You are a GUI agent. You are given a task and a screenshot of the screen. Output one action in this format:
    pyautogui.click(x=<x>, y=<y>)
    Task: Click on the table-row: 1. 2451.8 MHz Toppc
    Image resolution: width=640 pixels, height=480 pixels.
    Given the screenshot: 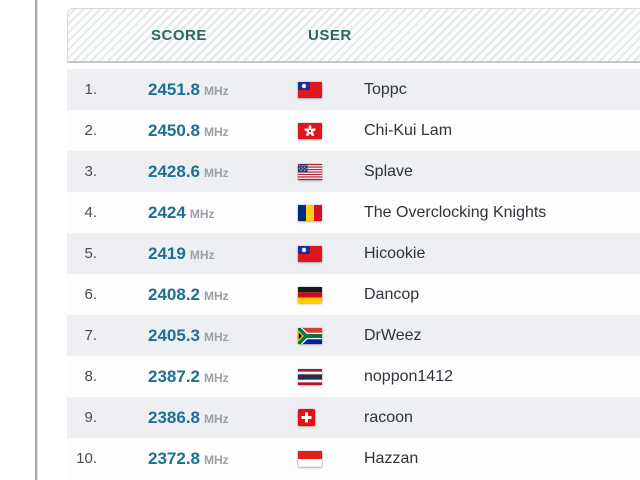 What is the action you would take?
    pyautogui.click(x=353, y=89)
    